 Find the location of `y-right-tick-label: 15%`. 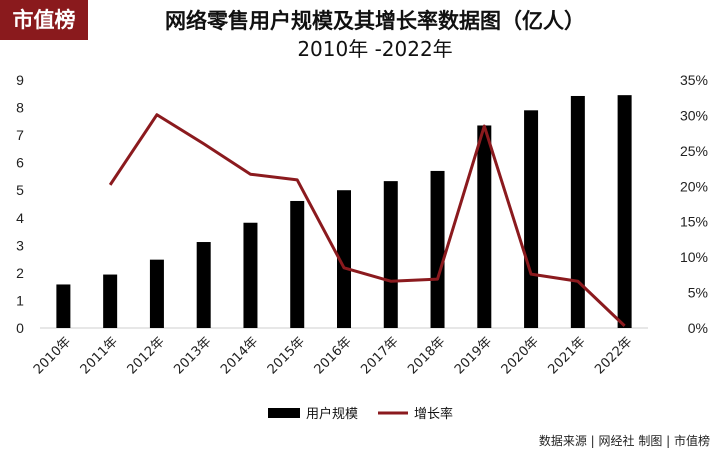

y-right-tick-label: 15% is located at coordinates (694, 222).